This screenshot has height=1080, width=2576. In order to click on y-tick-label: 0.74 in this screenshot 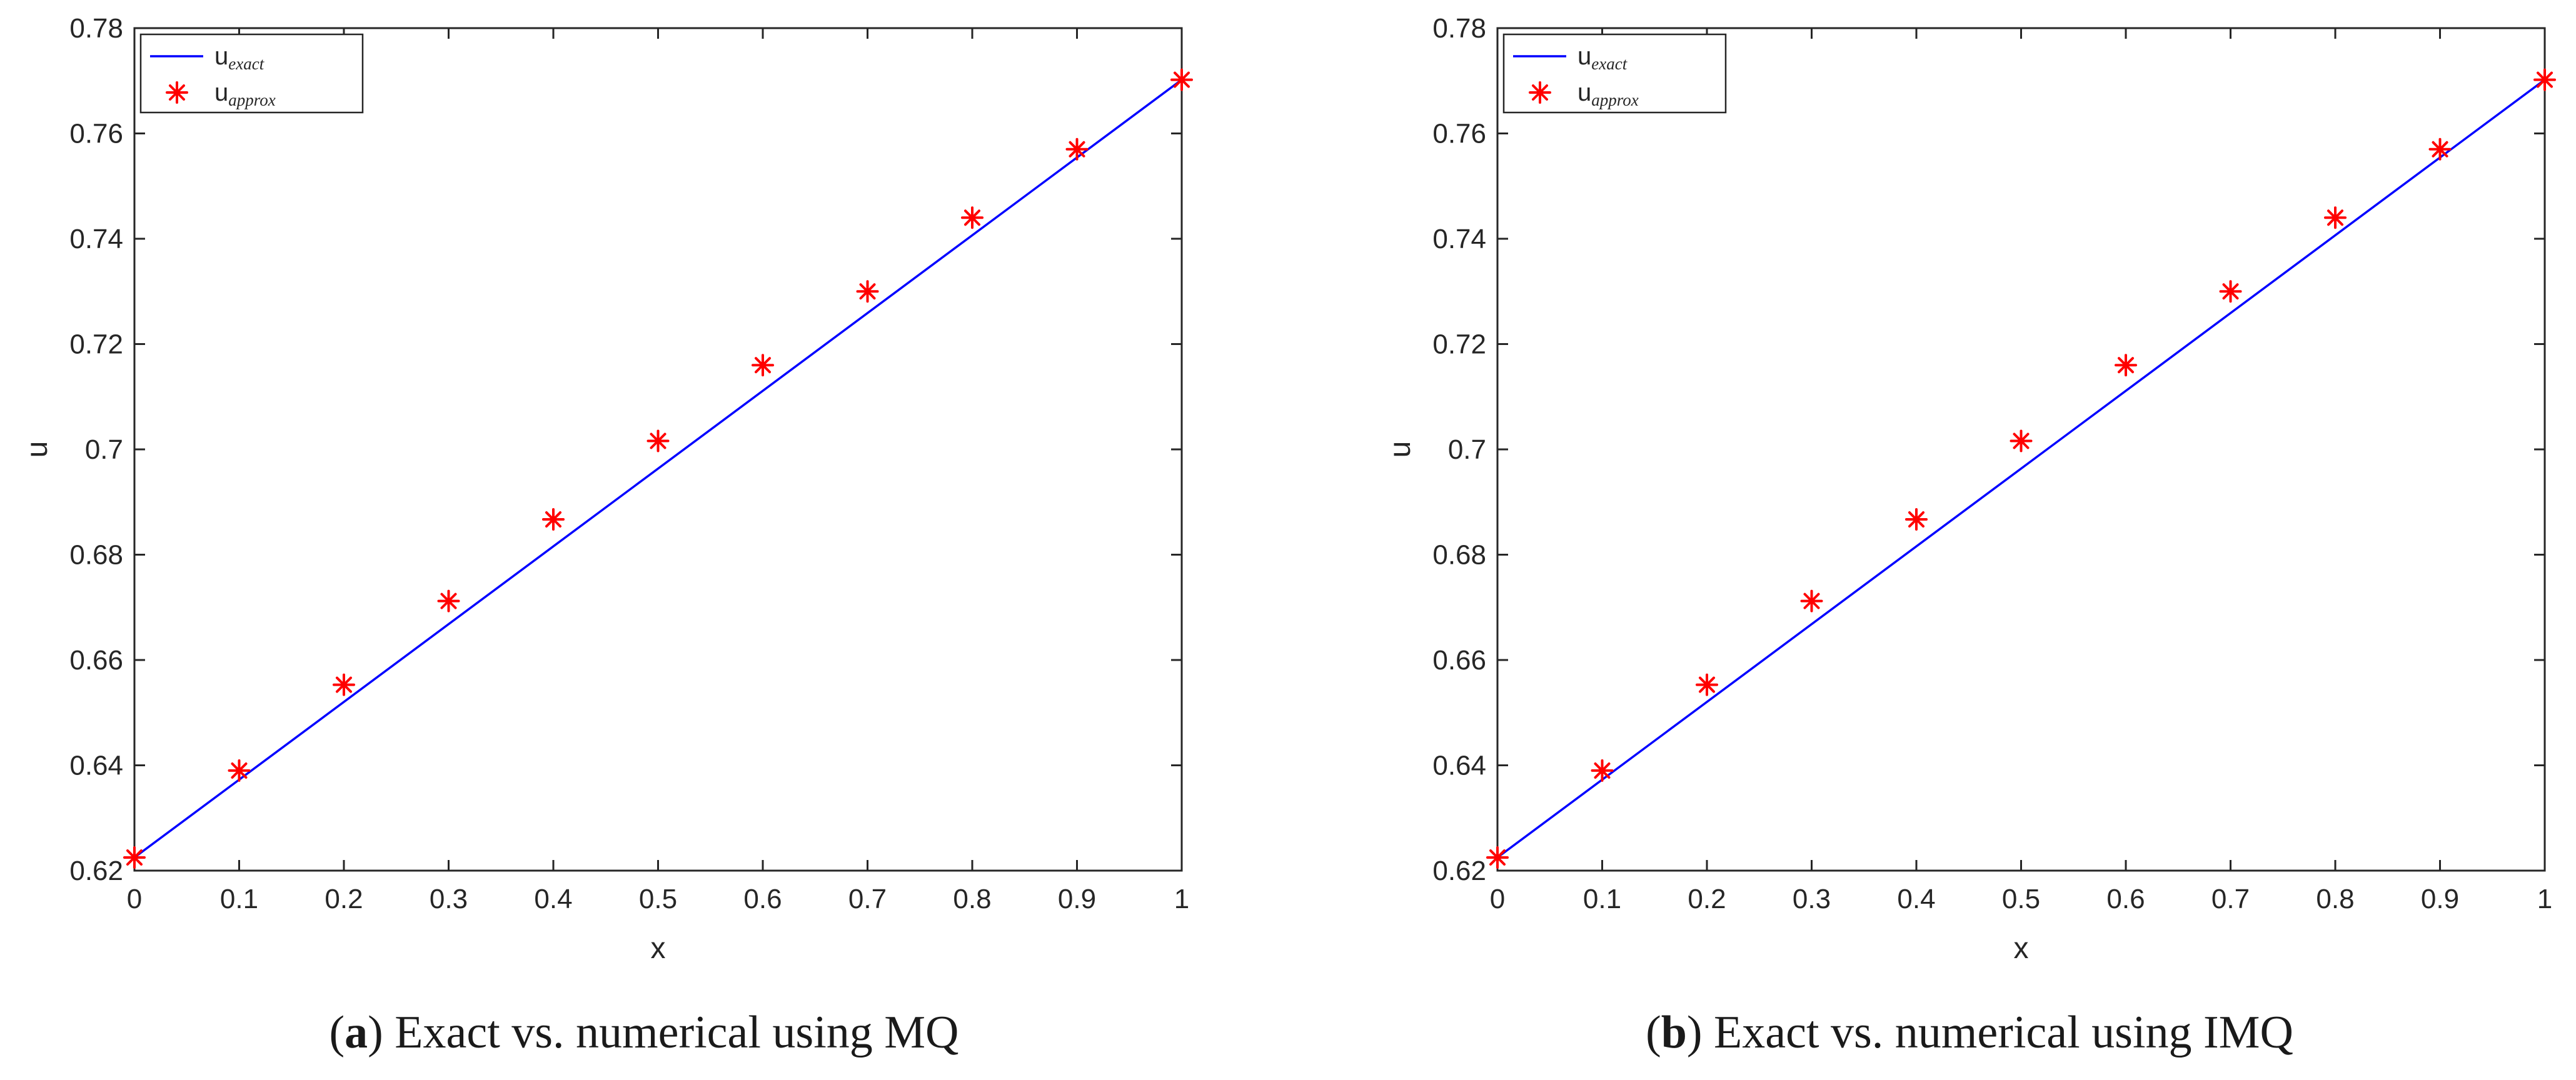, I will do `click(96, 239)`.